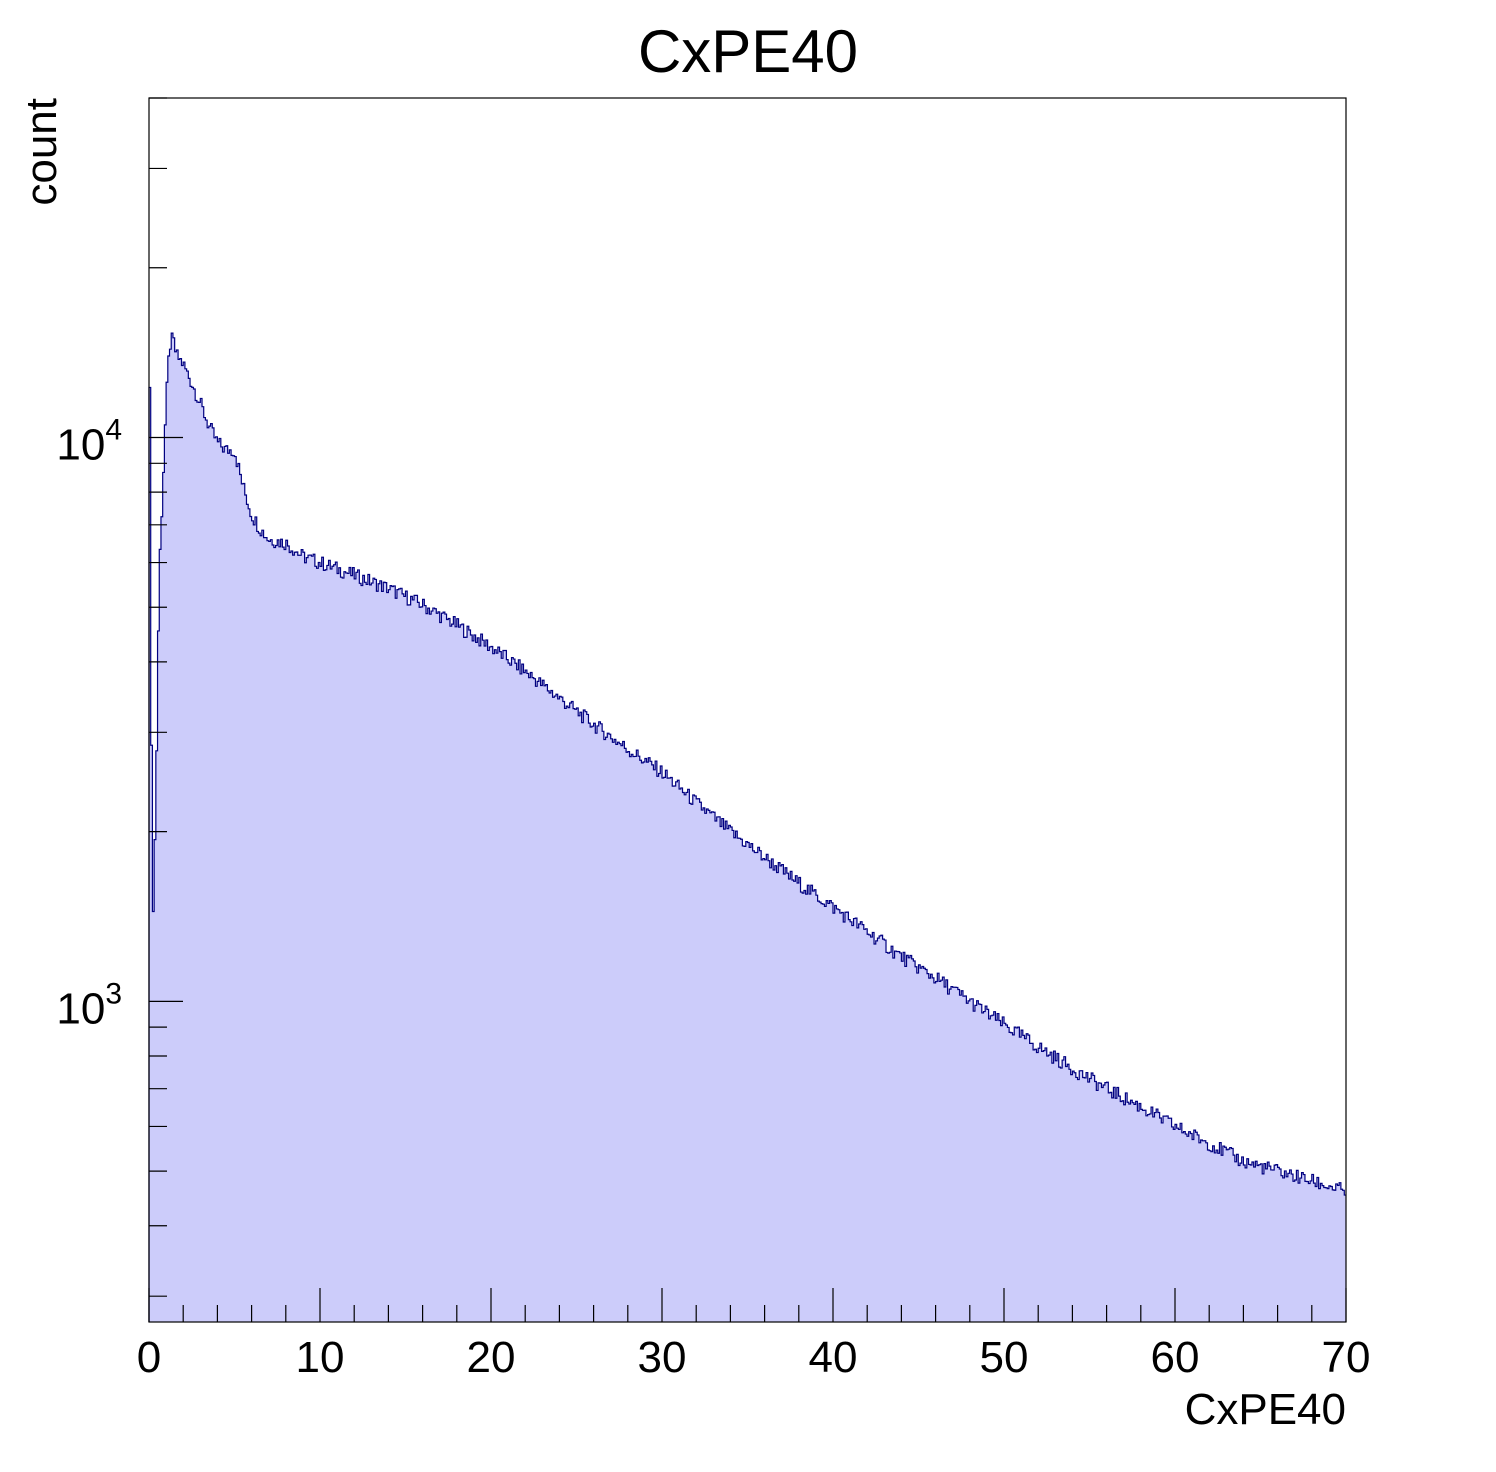 The image size is (1496, 1472). What do you see at coordinates (119, 697) in the screenshot?
I see `y-axis: 10³ 10⁴` at bounding box center [119, 697].